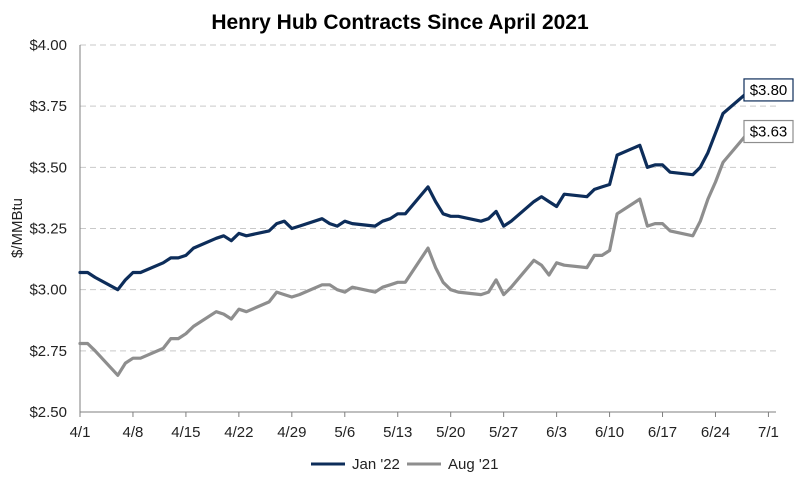  I want to click on chart-title: Henry Hub Contracts Since April 2021, so click(400, 22).